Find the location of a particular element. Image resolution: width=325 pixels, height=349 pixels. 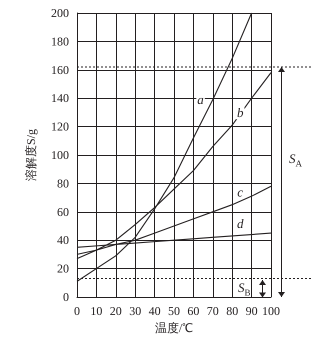

y-axis-title: 溶解度S/g is located at coordinates (31, 155).